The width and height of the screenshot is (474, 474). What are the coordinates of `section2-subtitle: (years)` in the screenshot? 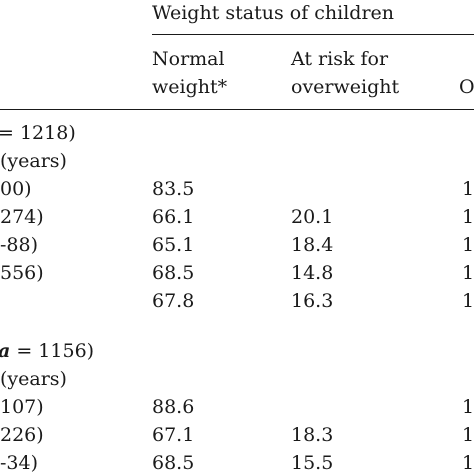 It's located at (33, 379).